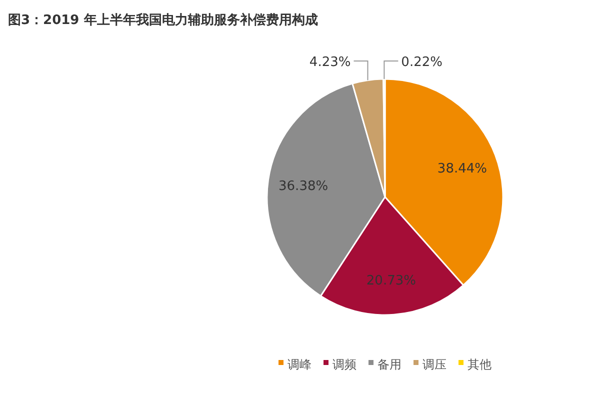  I want to click on text: 图3：2019 年上半年我国电力辅助服务补偿费用构成, so click(163, 20).